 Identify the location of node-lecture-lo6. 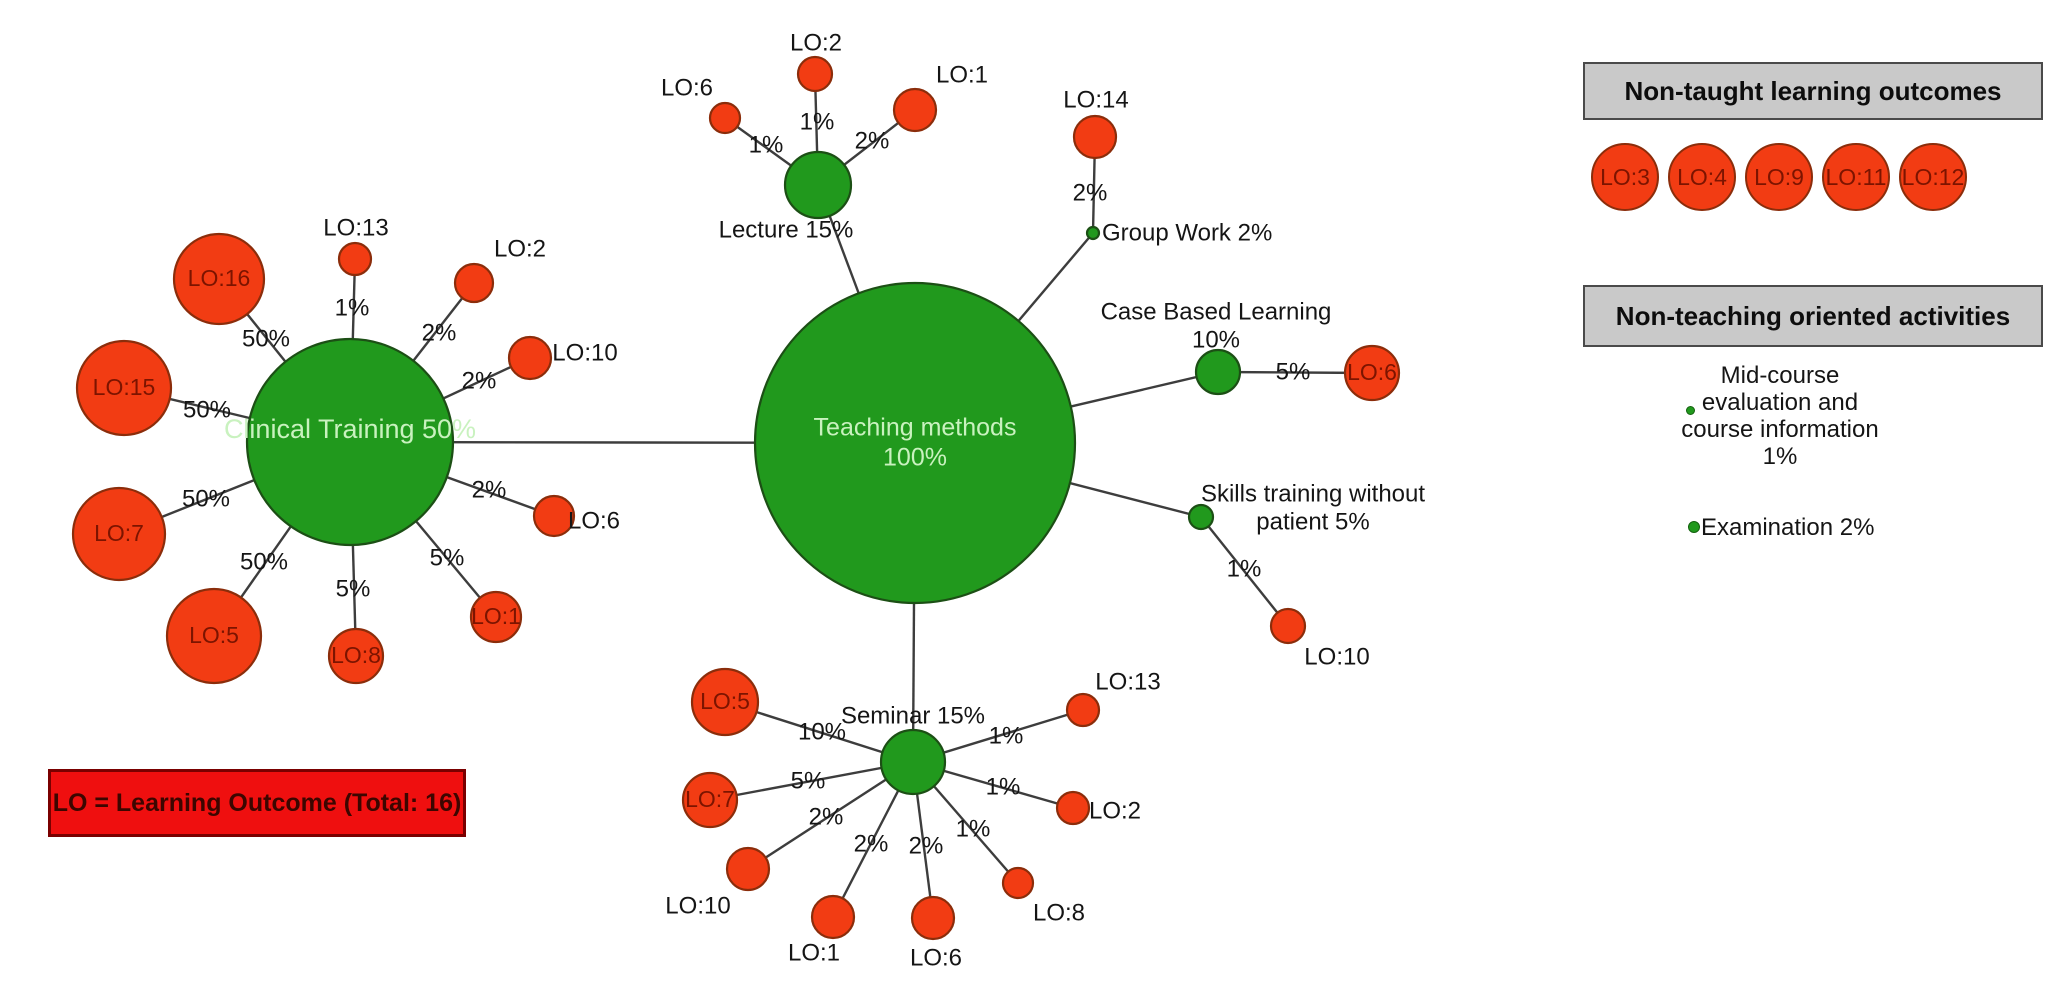
(725, 118).